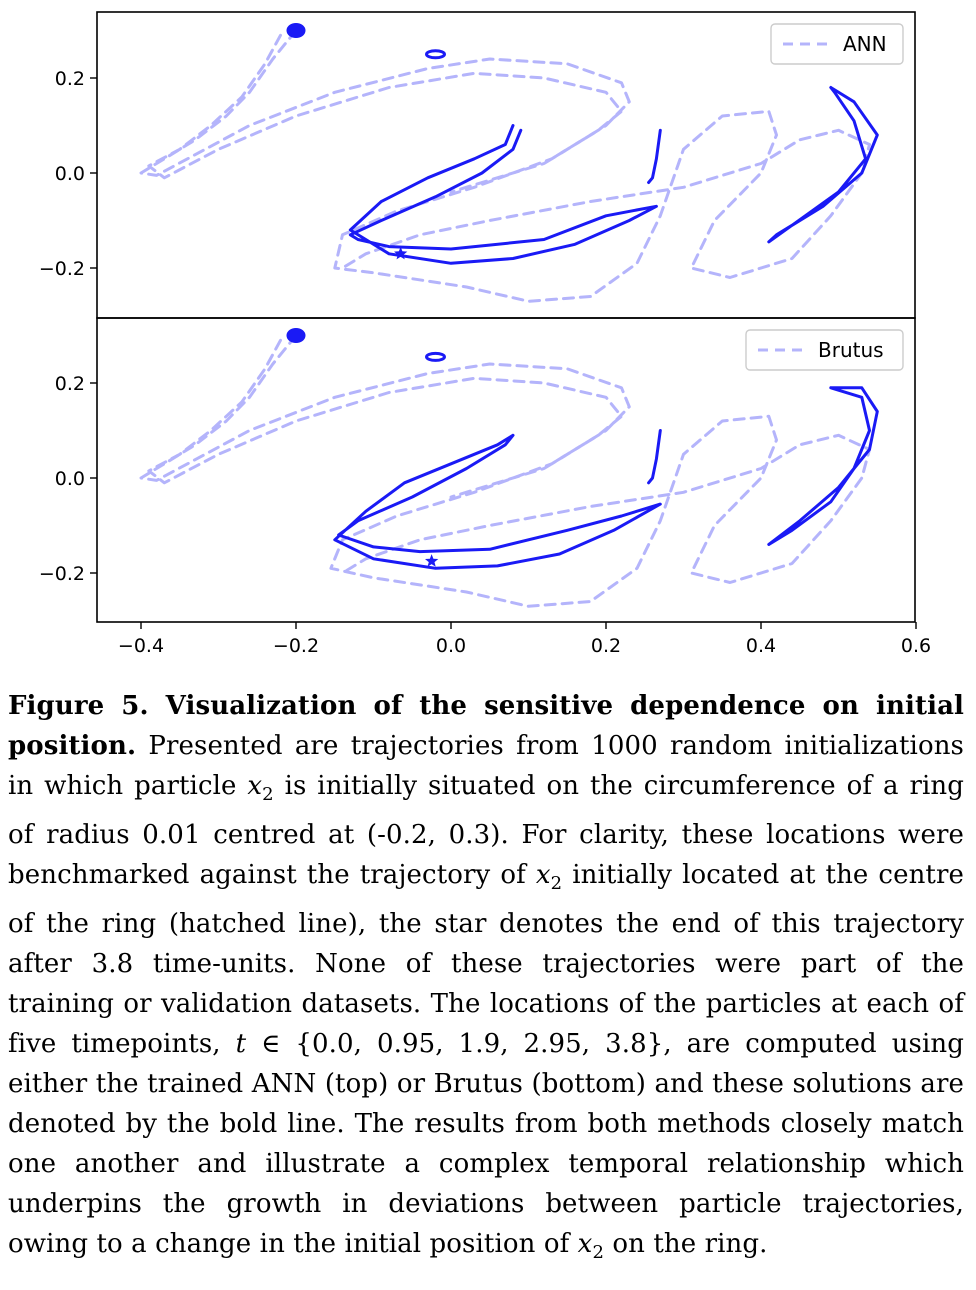 This screenshot has height=1290, width=976. I want to click on xtick-label: −0.4, so click(141, 646).